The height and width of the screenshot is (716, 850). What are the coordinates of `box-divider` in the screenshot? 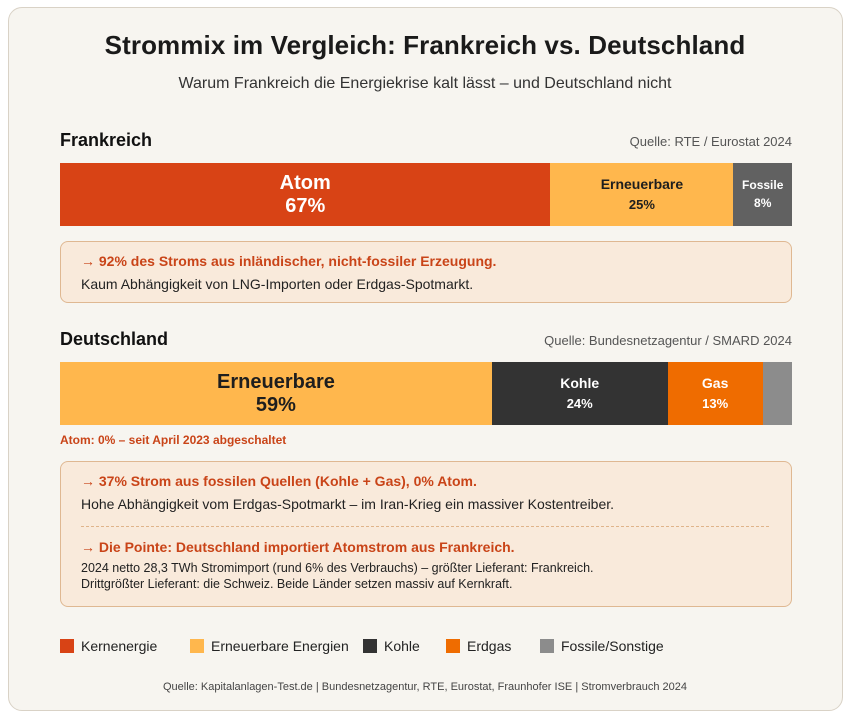 It's located at (425, 526).